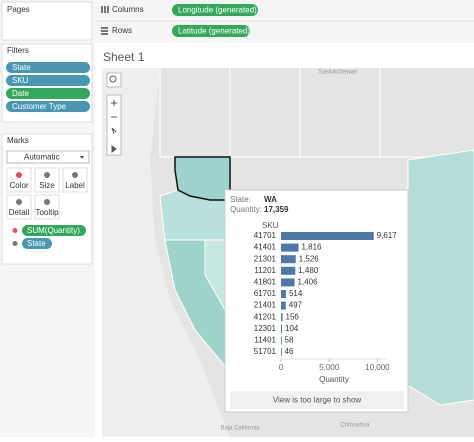 The width and height of the screenshot is (474, 442). I want to click on x-axis-title: Quantity, so click(334, 379).